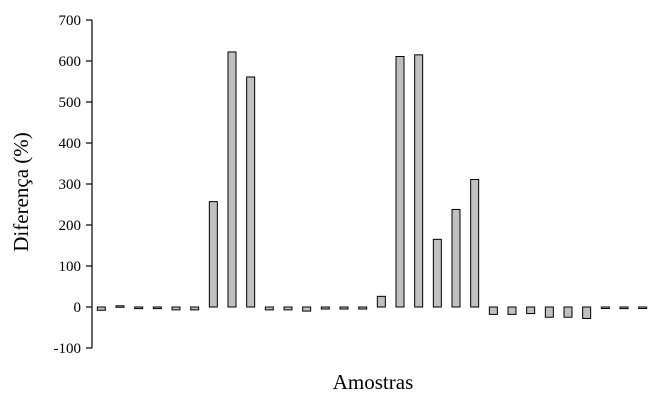  What do you see at coordinates (70, 103) in the screenshot?
I see `y-tick-label: 500` at bounding box center [70, 103].